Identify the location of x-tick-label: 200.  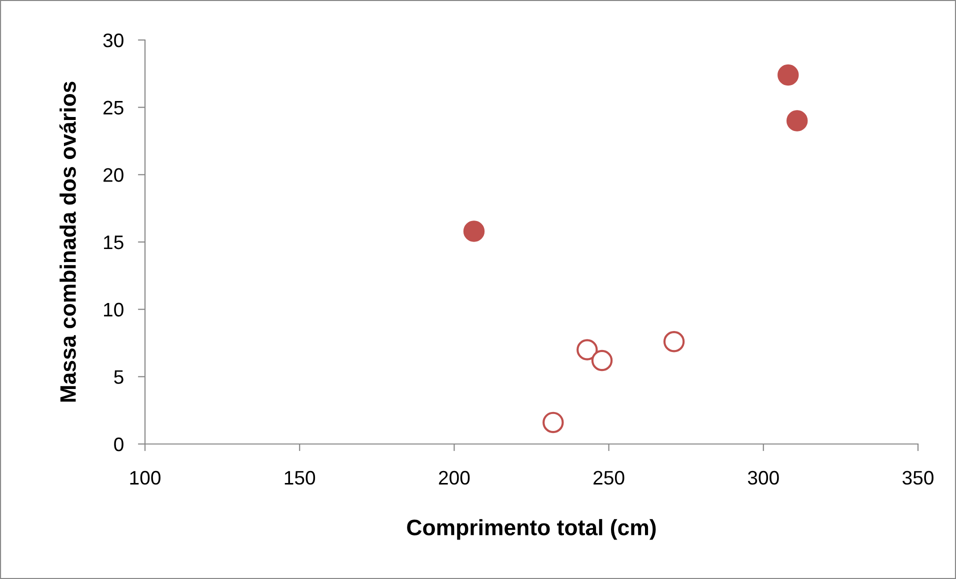
(454, 477).